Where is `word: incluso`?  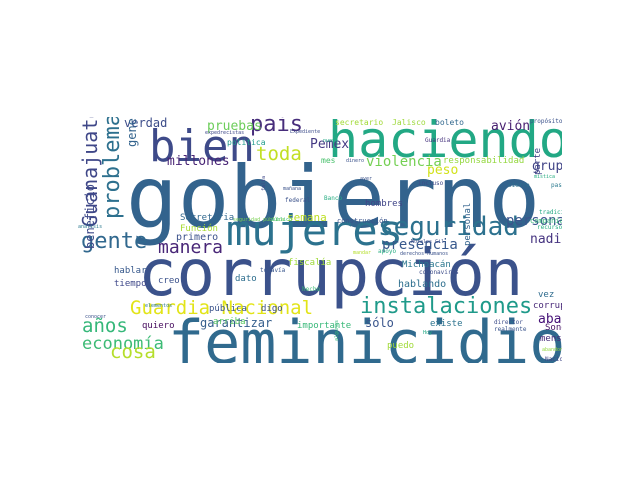 word: incluso is located at coordinates (431, 183).